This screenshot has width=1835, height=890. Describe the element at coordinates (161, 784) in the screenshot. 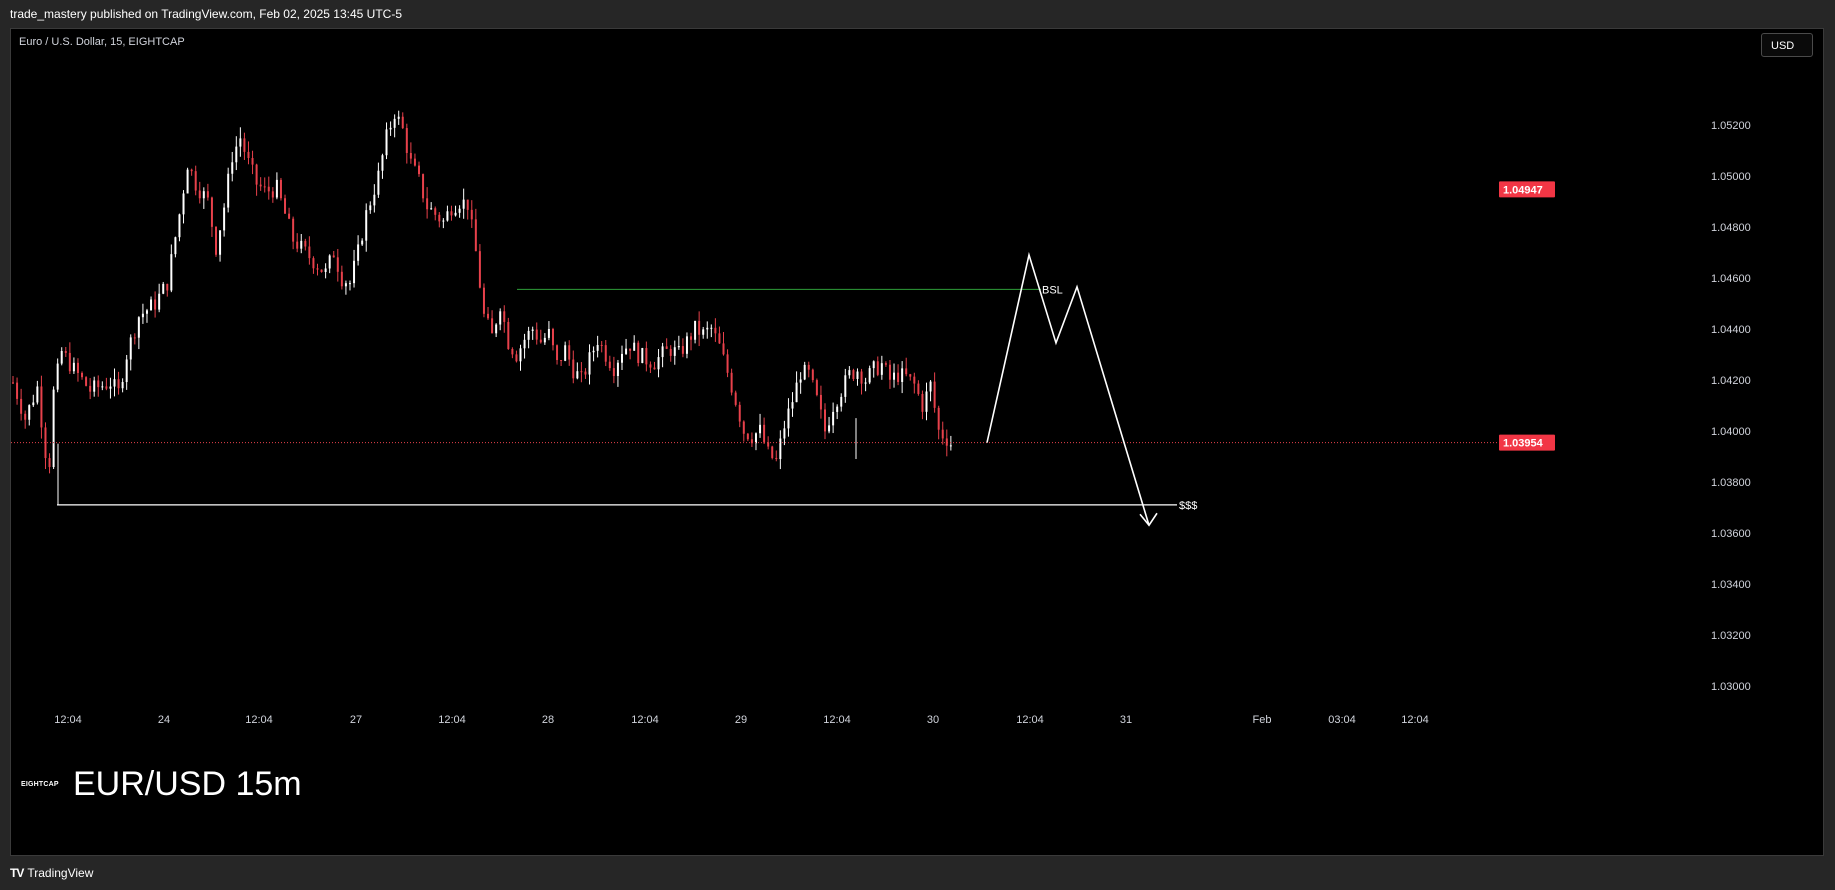

I see `chart-watermark: EIGHTCAP EUR/USD 15m` at that location.